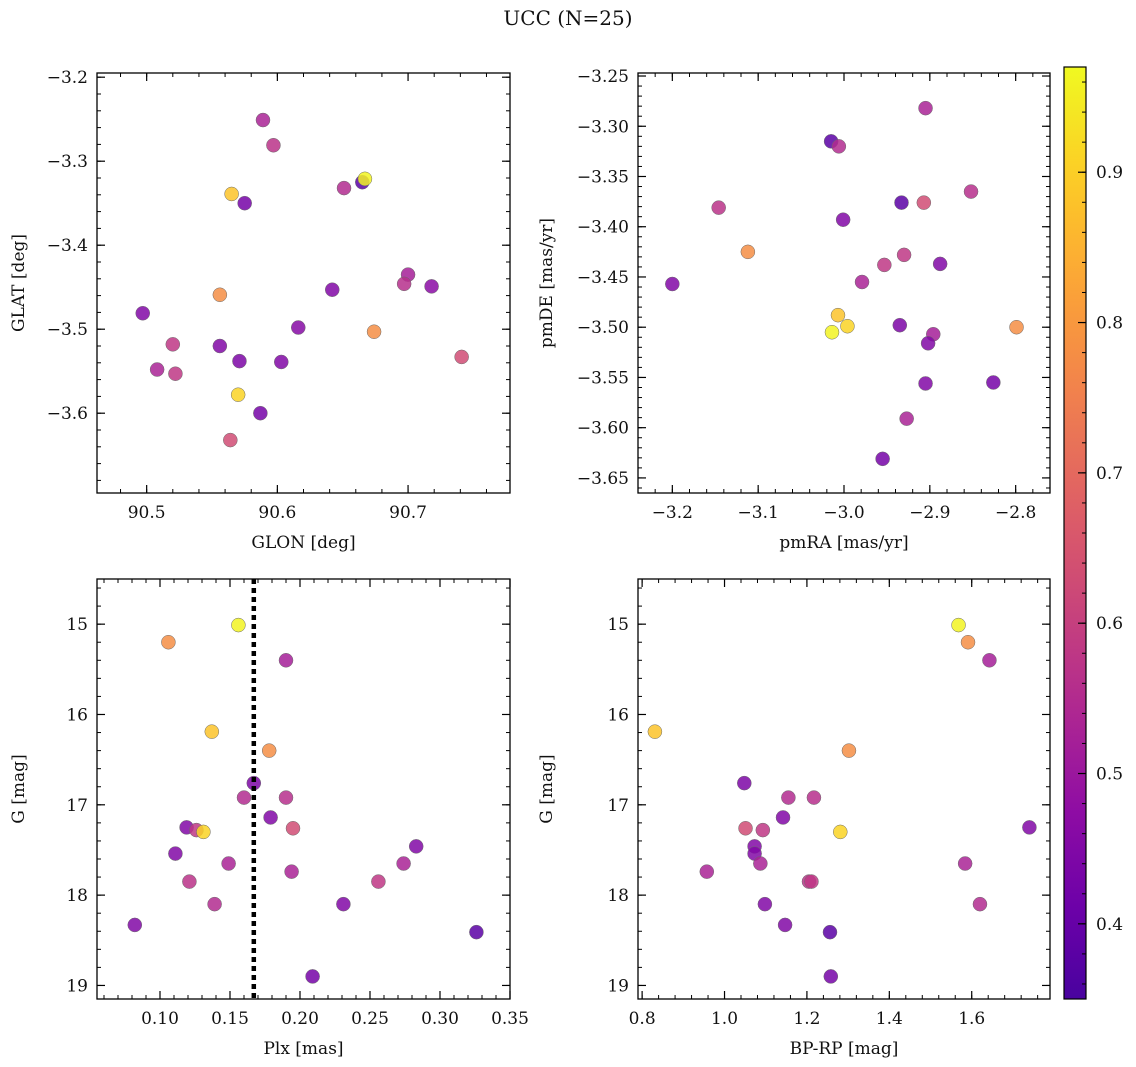  Describe the element at coordinates (67, 78) in the screenshot. I see `y-tick-label: −3.2` at that location.